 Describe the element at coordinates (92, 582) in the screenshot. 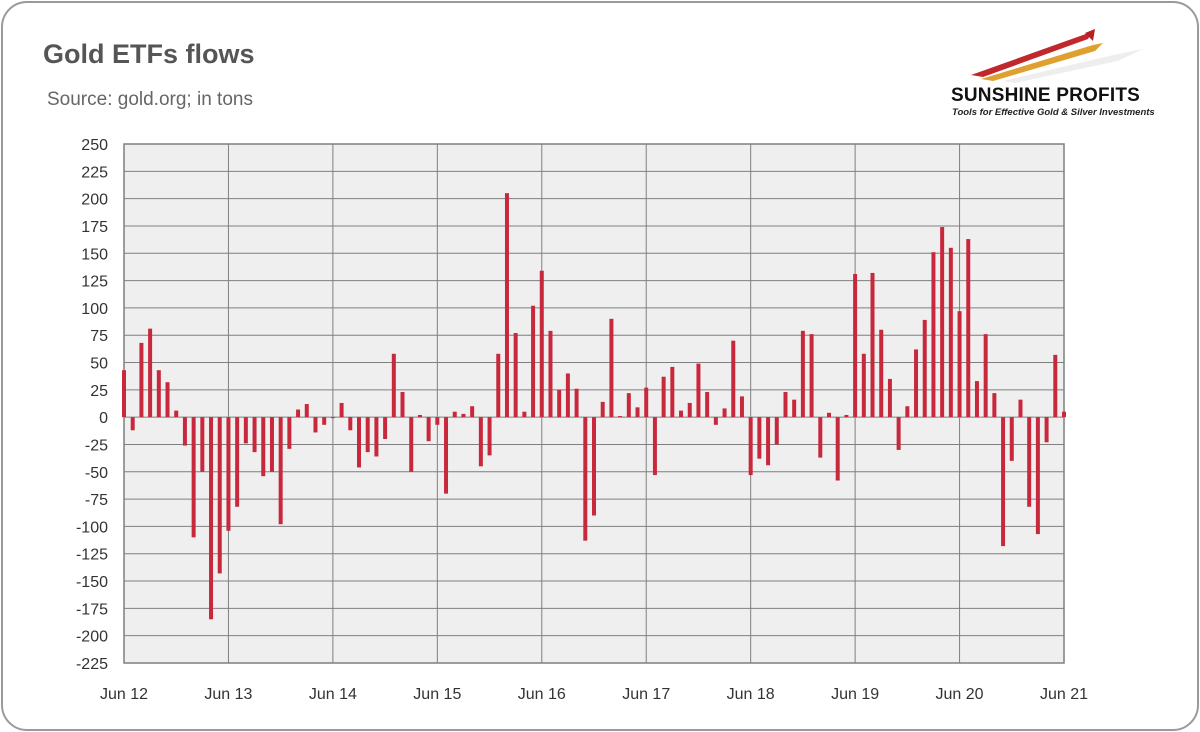

I see `y-tick-label: -150` at that location.